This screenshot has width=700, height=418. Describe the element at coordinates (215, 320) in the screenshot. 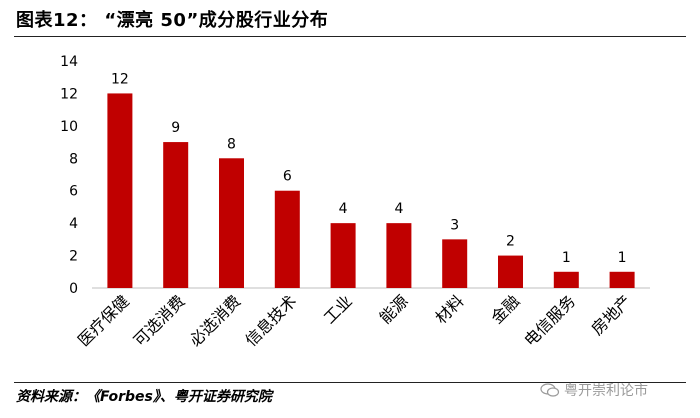

I see `x-tick-label: 必选消费` at that location.